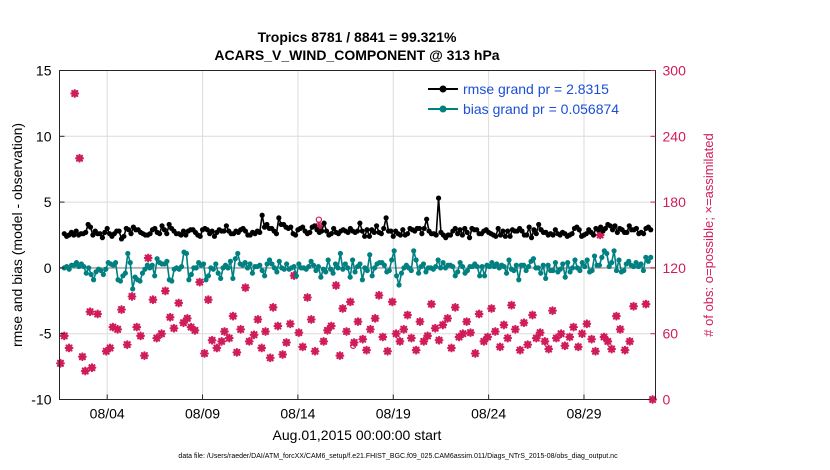 The image size is (830, 470). Describe the element at coordinates (675, 71) in the screenshot. I see `y2-tick-label: 300` at that location.